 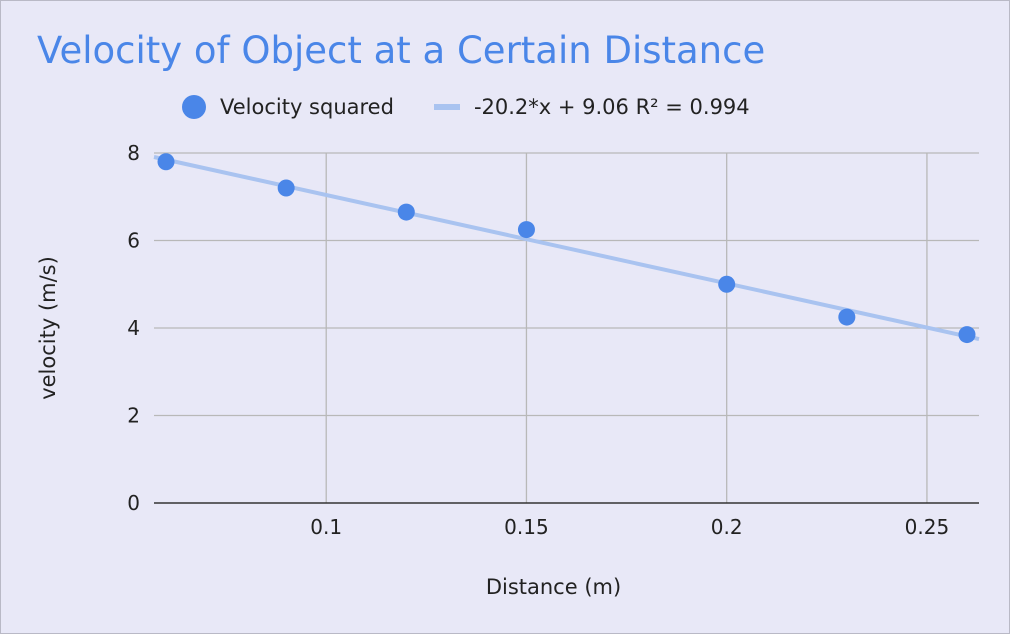 What do you see at coordinates (446, 107) in the screenshot?
I see `legend-marker-line` at bounding box center [446, 107].